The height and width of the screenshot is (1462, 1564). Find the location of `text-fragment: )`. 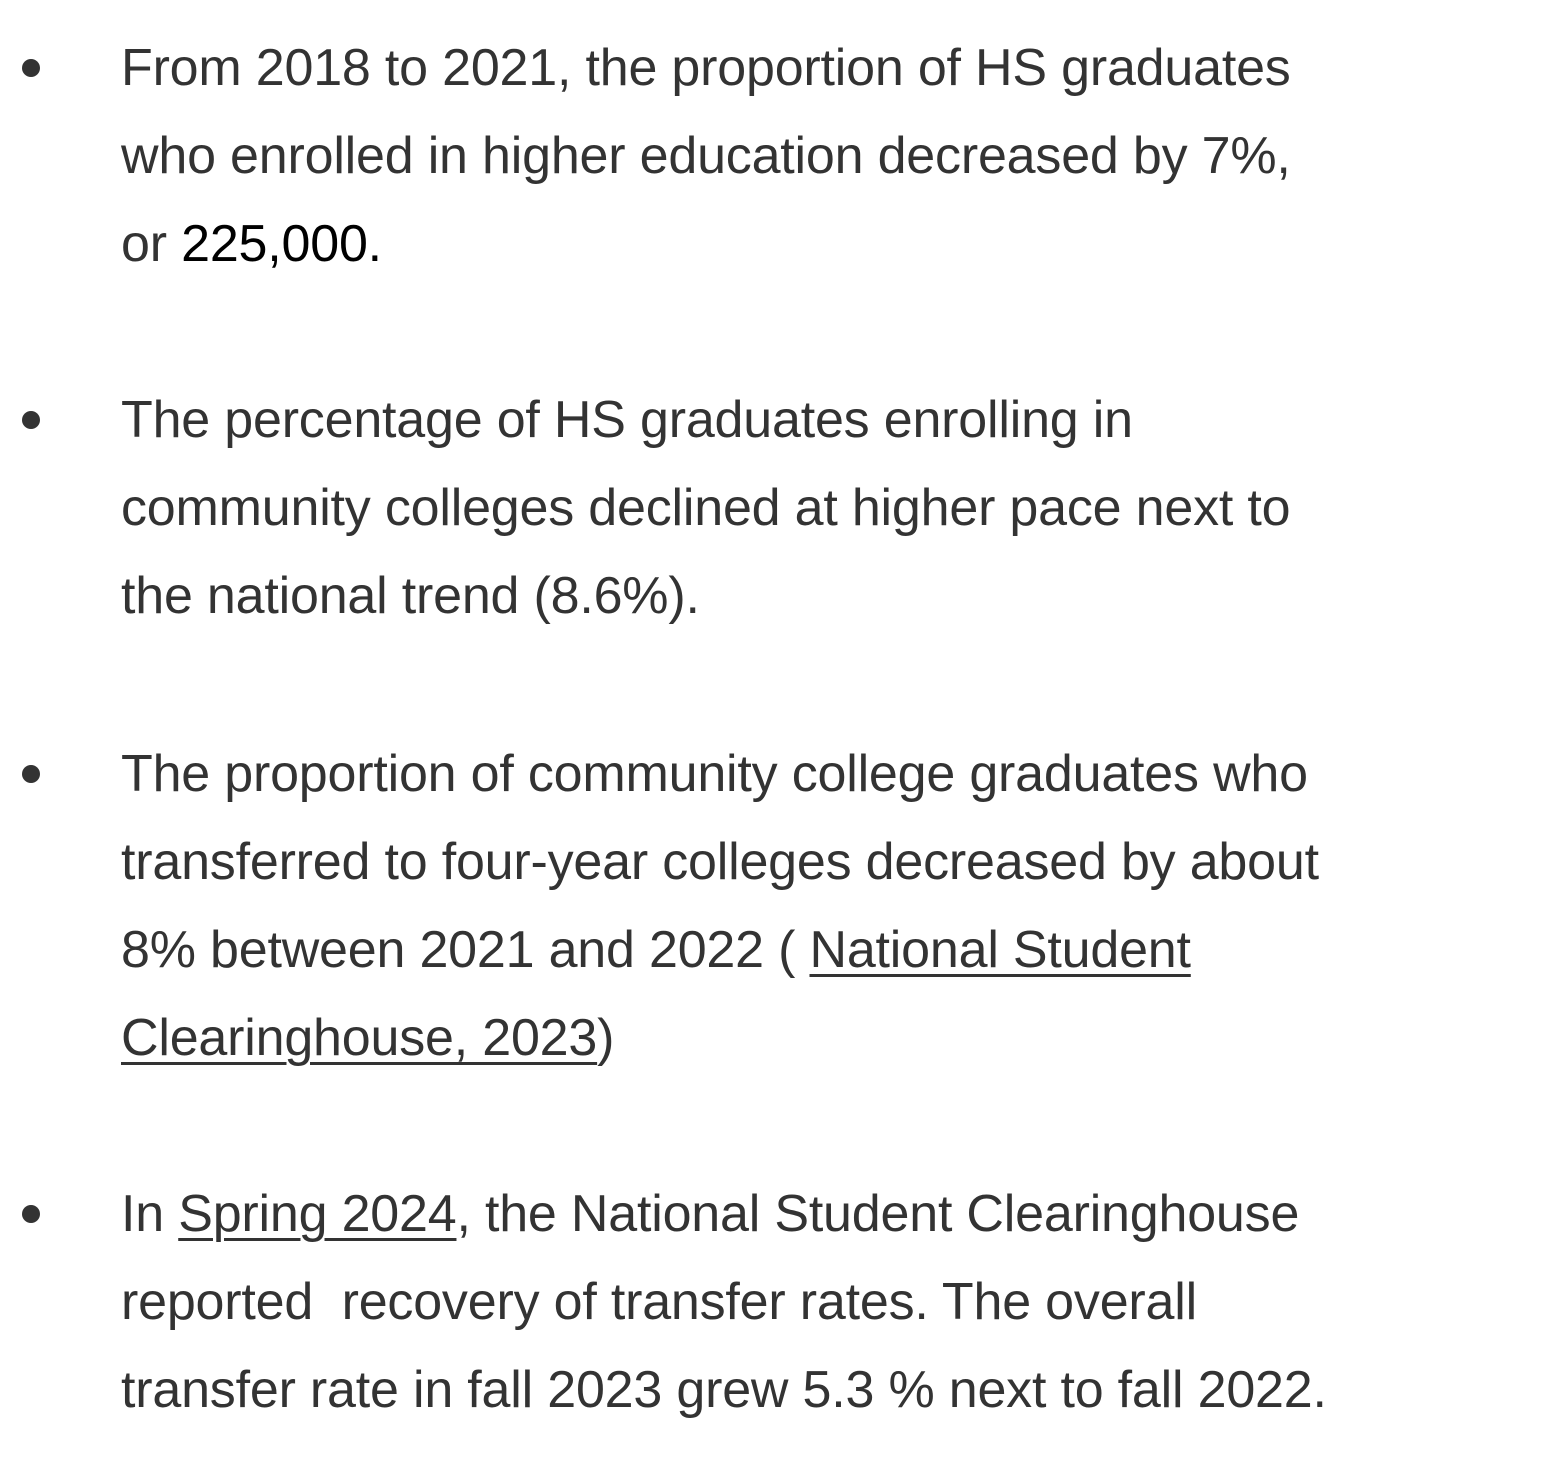

text-fragment: ) is located at coordinates (606, 1038).